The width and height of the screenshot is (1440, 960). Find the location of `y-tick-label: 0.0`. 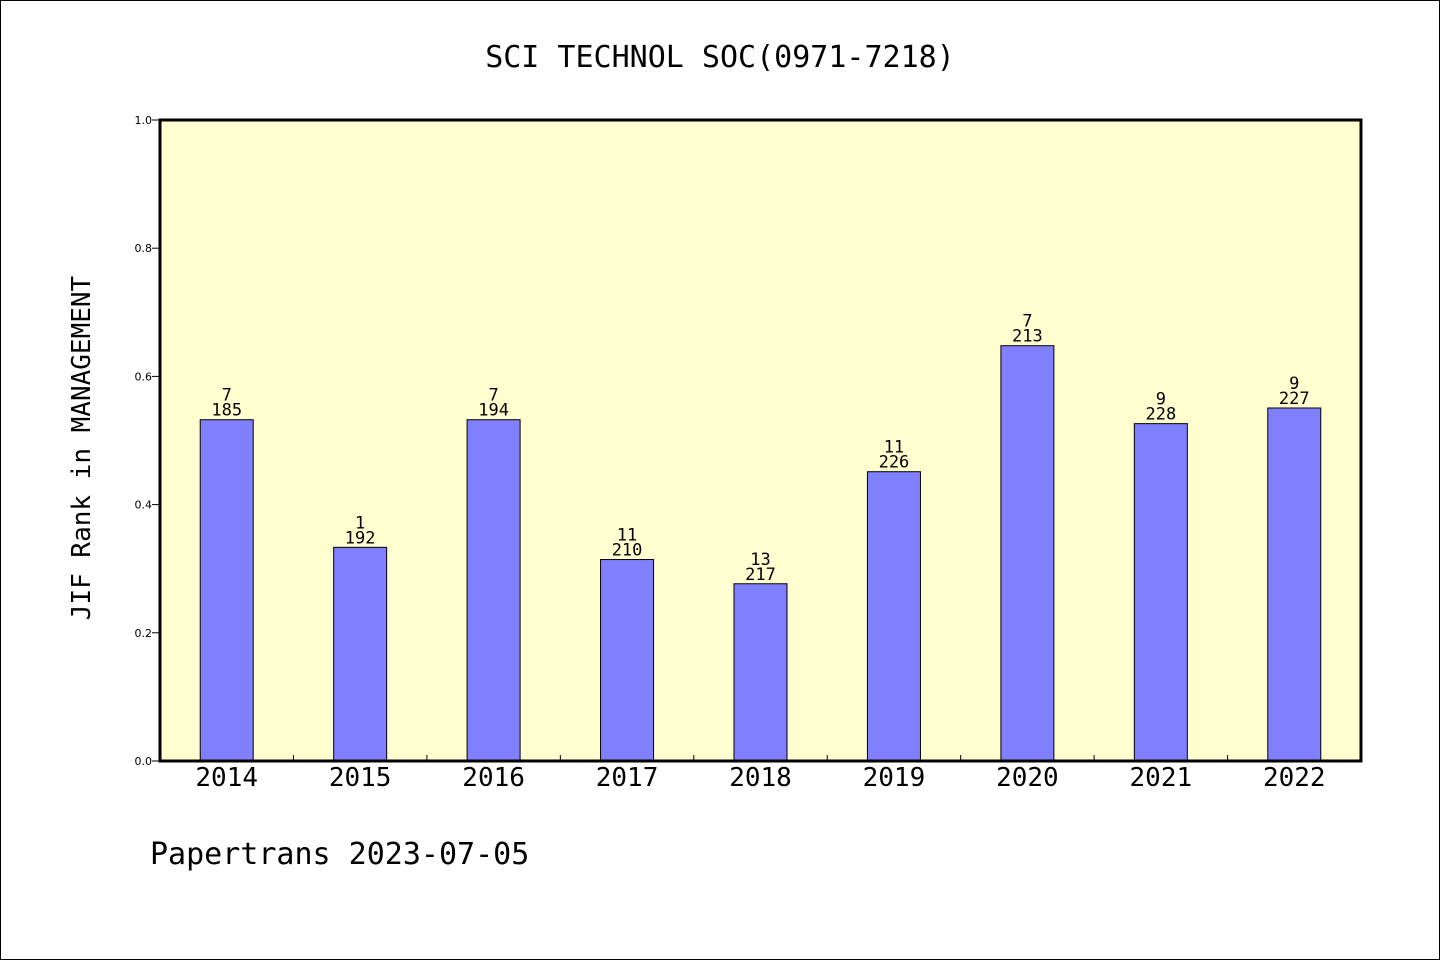

y-tick-label: 0.0 is located at coordinates (144, 761).